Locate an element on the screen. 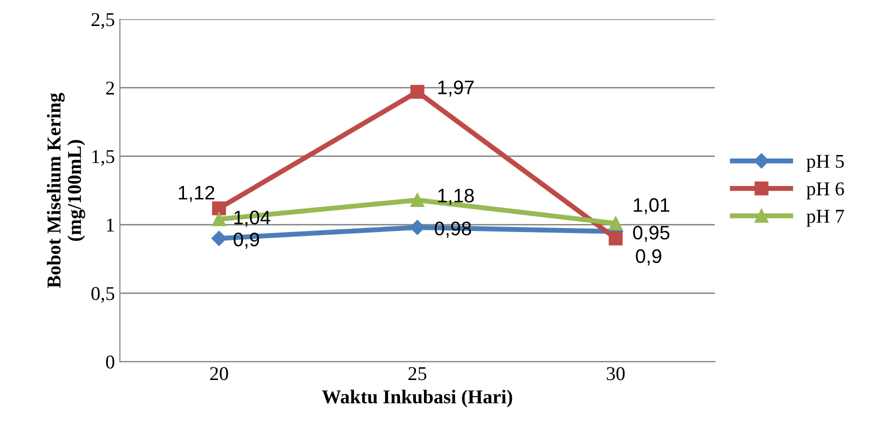 This screenshot has width=888, height=428. legend-label: pH 6 is located at coordinates (825, 191).